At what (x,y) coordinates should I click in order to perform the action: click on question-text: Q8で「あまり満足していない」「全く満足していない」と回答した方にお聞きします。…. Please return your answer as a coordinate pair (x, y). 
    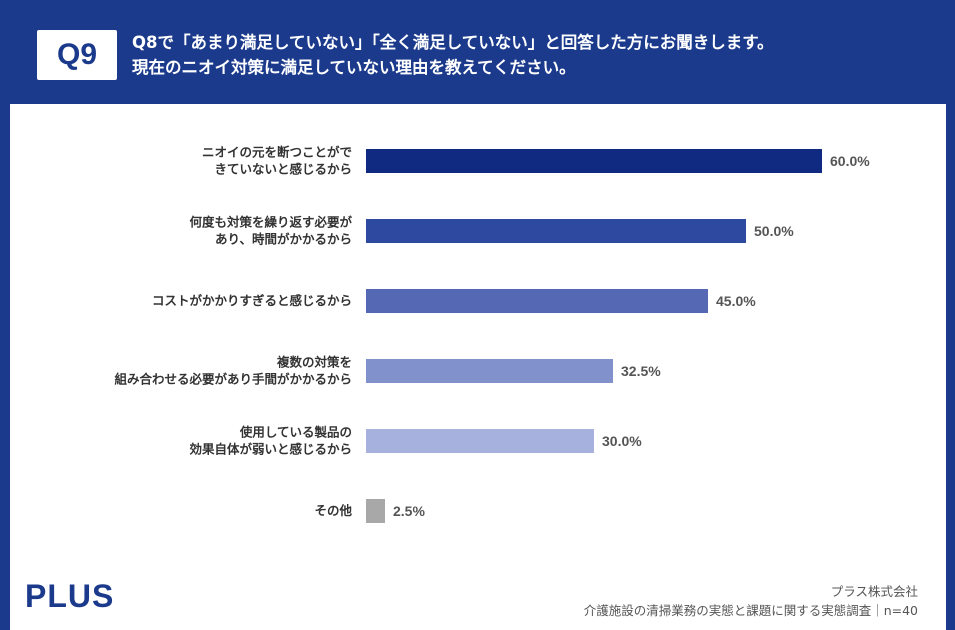
    Looking at the image, I should click on (537, 55).